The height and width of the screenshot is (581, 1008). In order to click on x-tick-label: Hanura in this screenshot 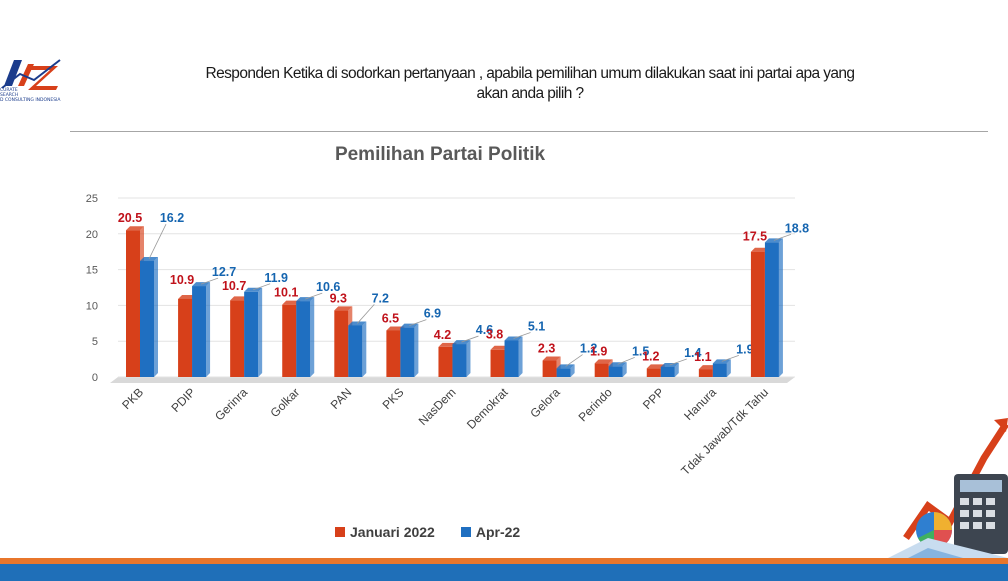, I will do `click(700, 404)`.